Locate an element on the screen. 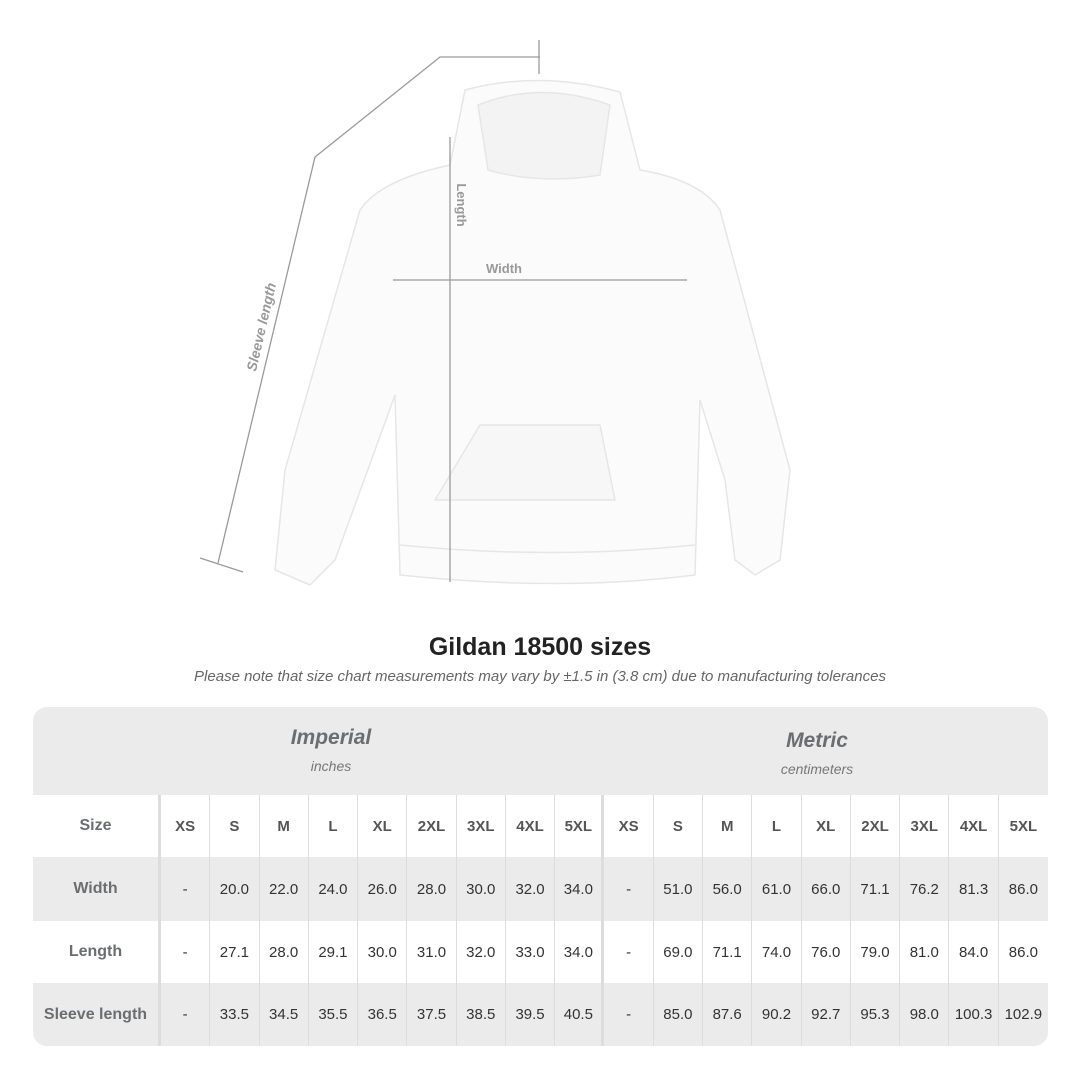 This screenshot has width=1080, height=1080. table-cell: 92.7 is located at coordinates (826, 1014).